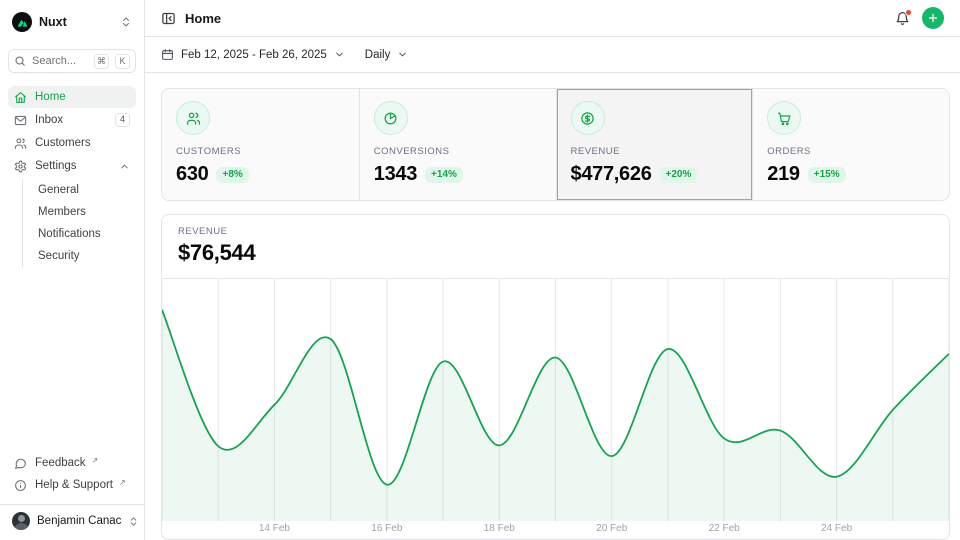 This screenshot has width=960, height=540. Describe the element at coordinates (784, 118) in the screenshot. I see `shopping-cart-icon` at that location.